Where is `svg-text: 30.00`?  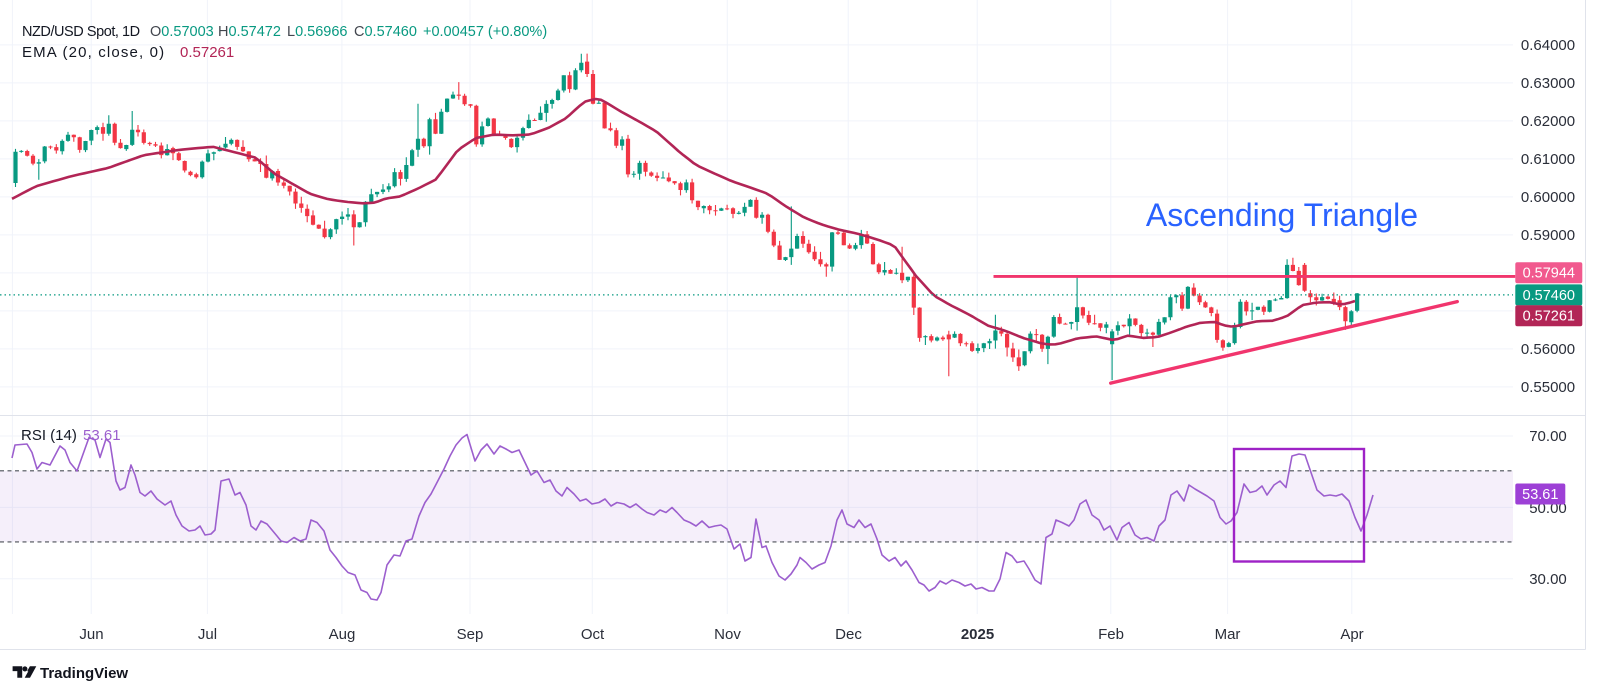
svg-text: 30.00 is located at coordinates (1548, 579).